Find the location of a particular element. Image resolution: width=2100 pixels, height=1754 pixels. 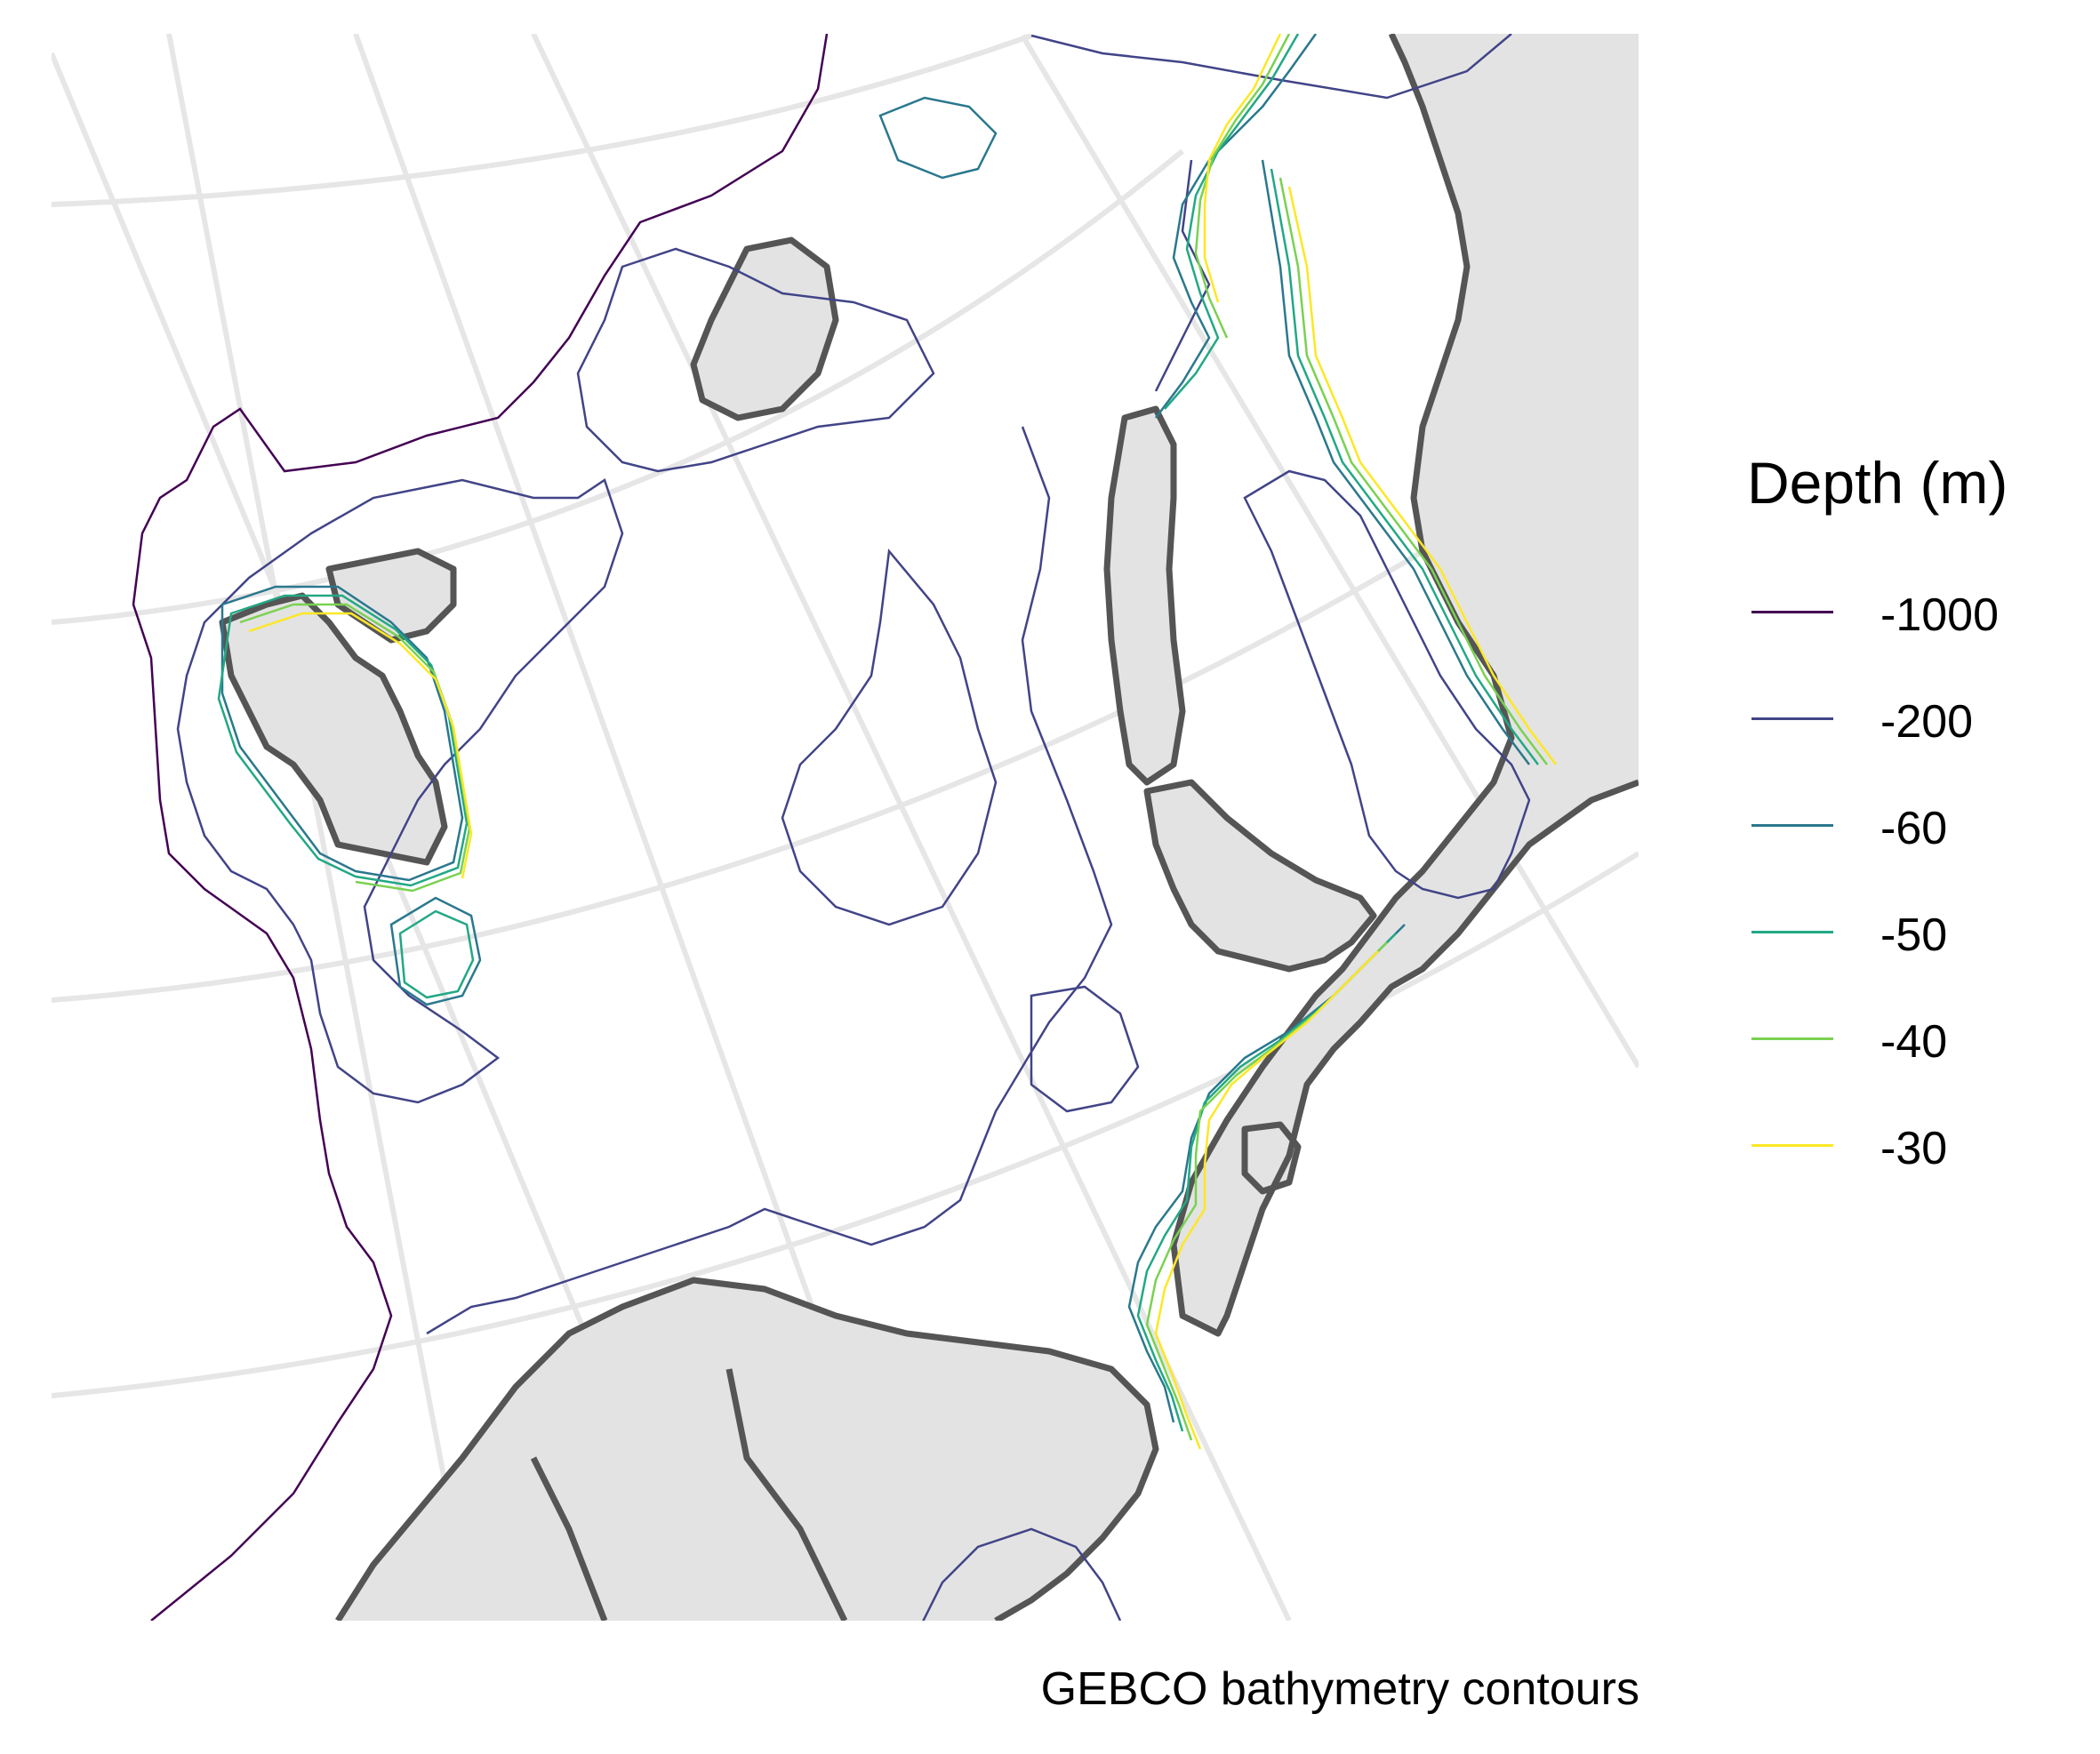

land-novaya-zemlya-north is located at coordinates (1145, 595).